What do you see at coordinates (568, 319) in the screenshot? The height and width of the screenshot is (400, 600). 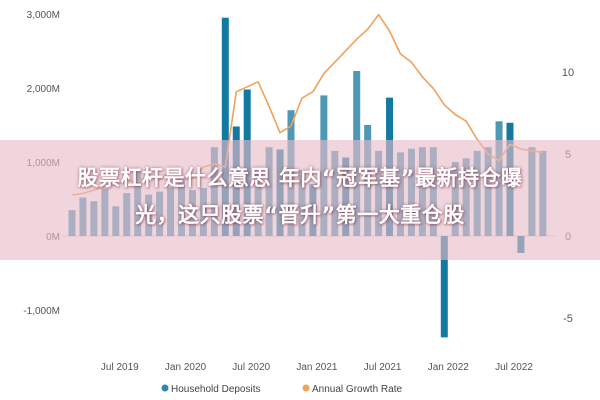 I see `y-right-tick-label: -5` at bounding box center [568, 319].